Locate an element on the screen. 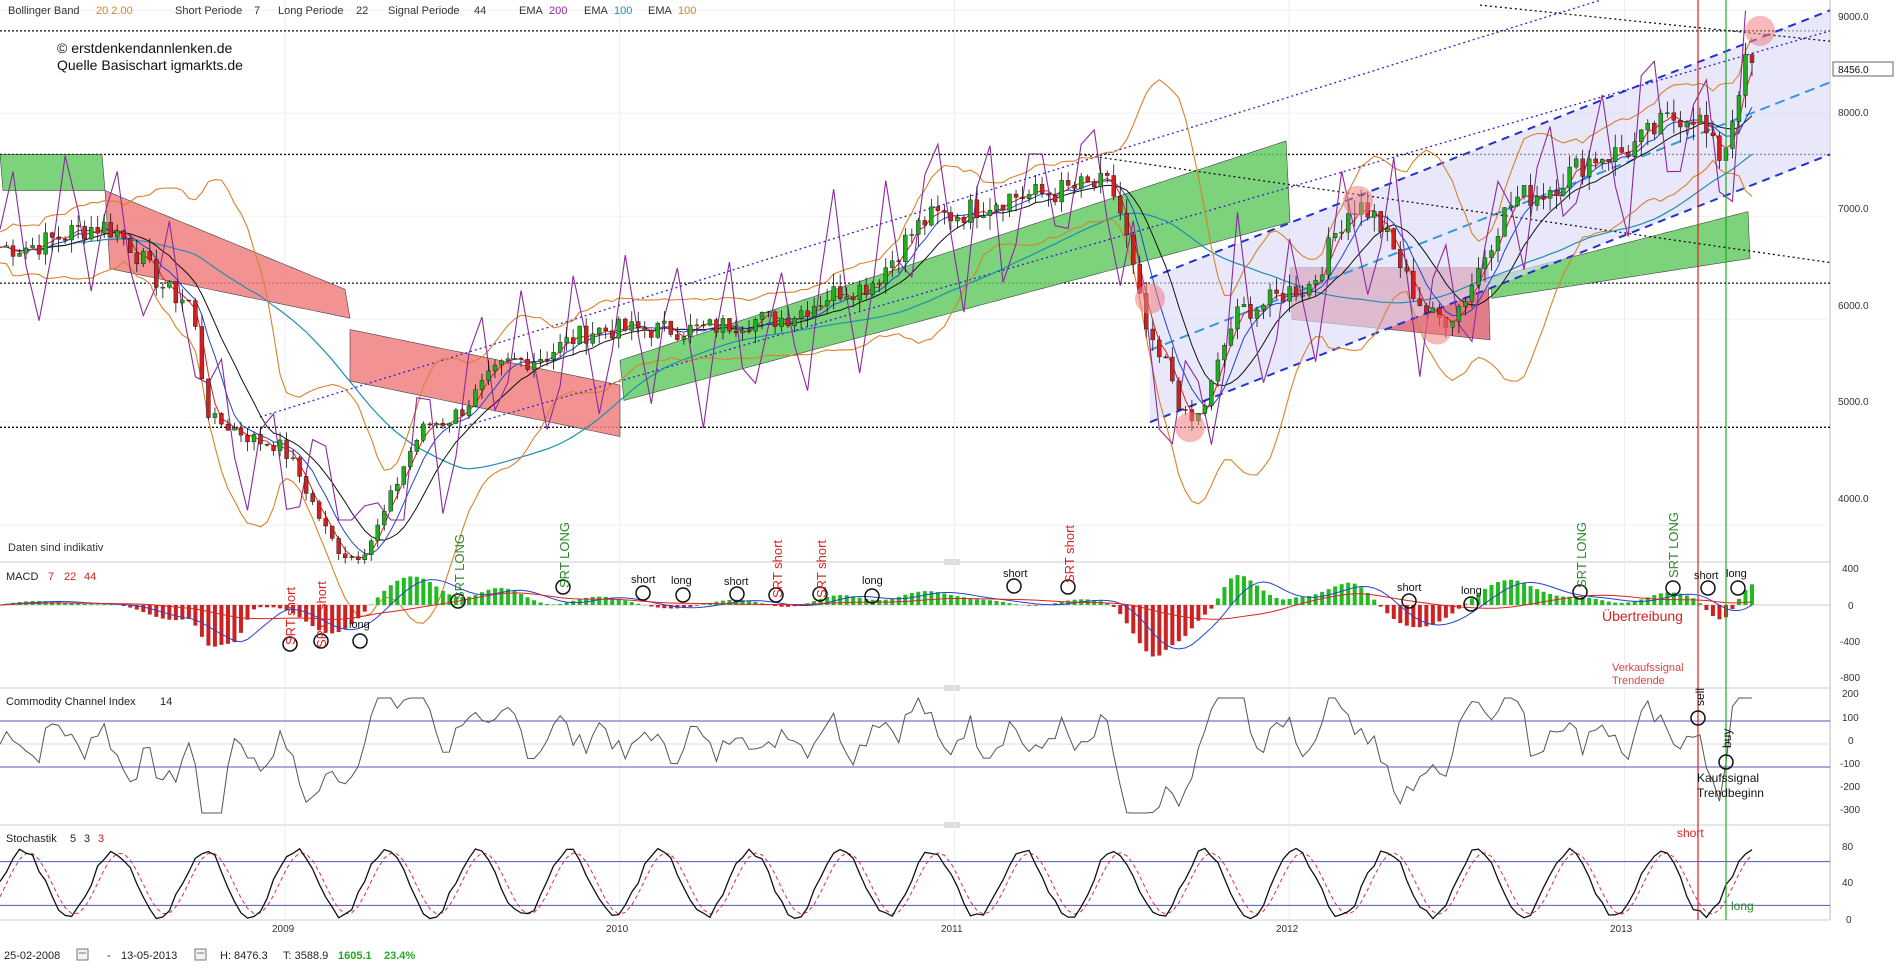  highlight-circle is located at coordinates (1190, 427).